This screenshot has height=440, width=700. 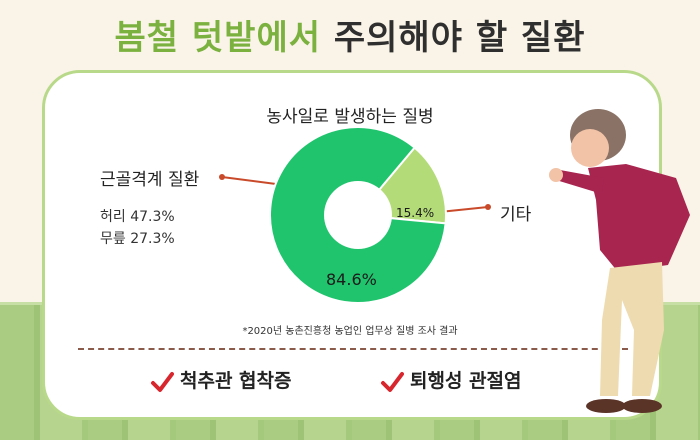 I want to click on leader-dot-right, so click(x=488, y=207).